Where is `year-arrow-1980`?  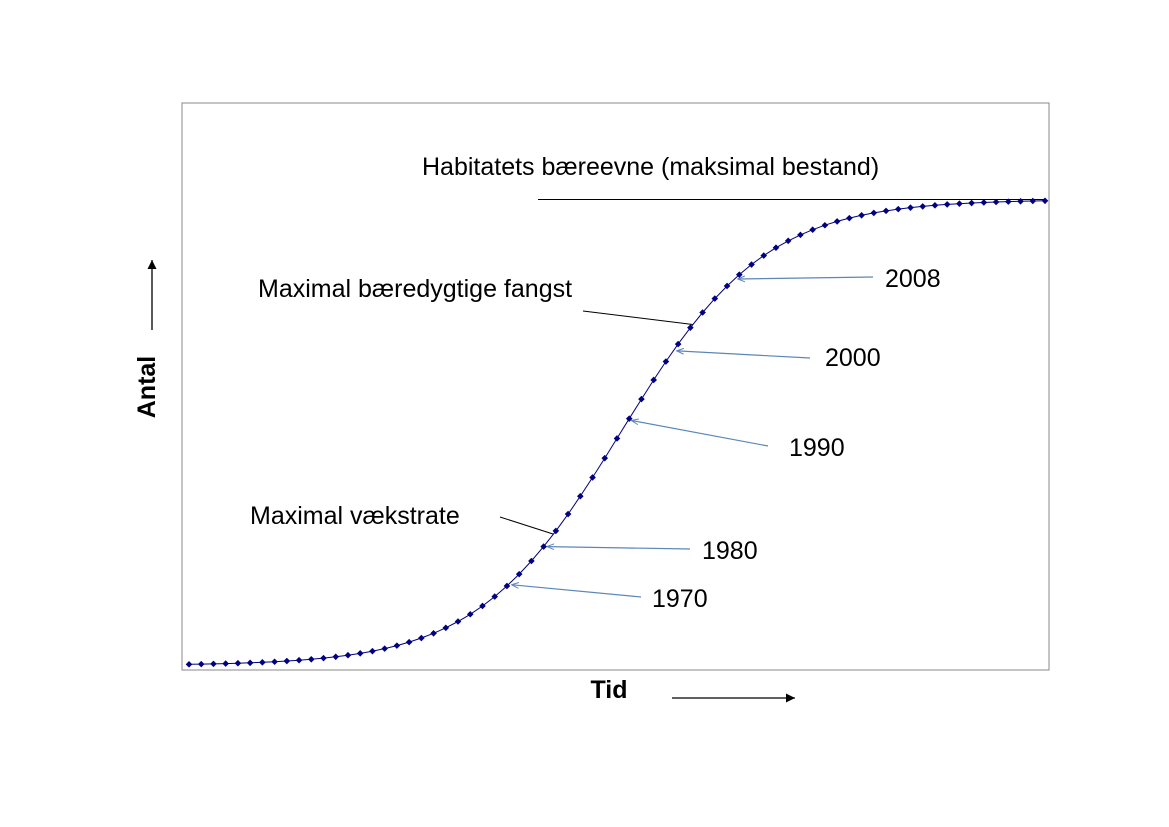 year-arrow-1980 is located at coordinates (619, 548).